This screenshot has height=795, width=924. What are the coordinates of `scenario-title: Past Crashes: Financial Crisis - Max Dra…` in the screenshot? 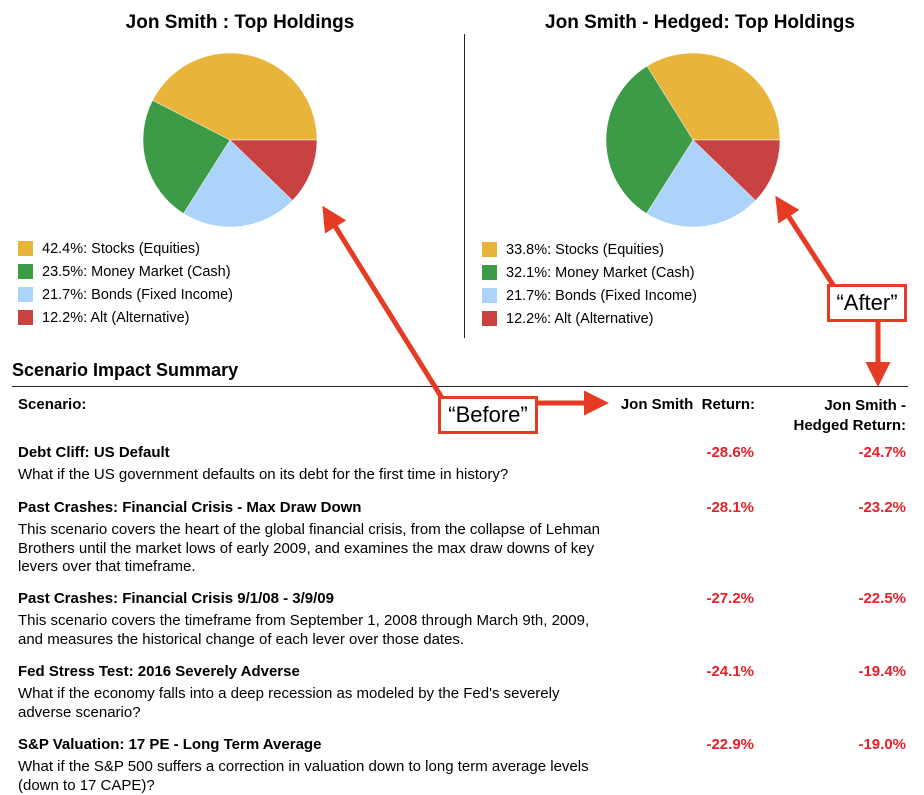 It's located at (190, 507).